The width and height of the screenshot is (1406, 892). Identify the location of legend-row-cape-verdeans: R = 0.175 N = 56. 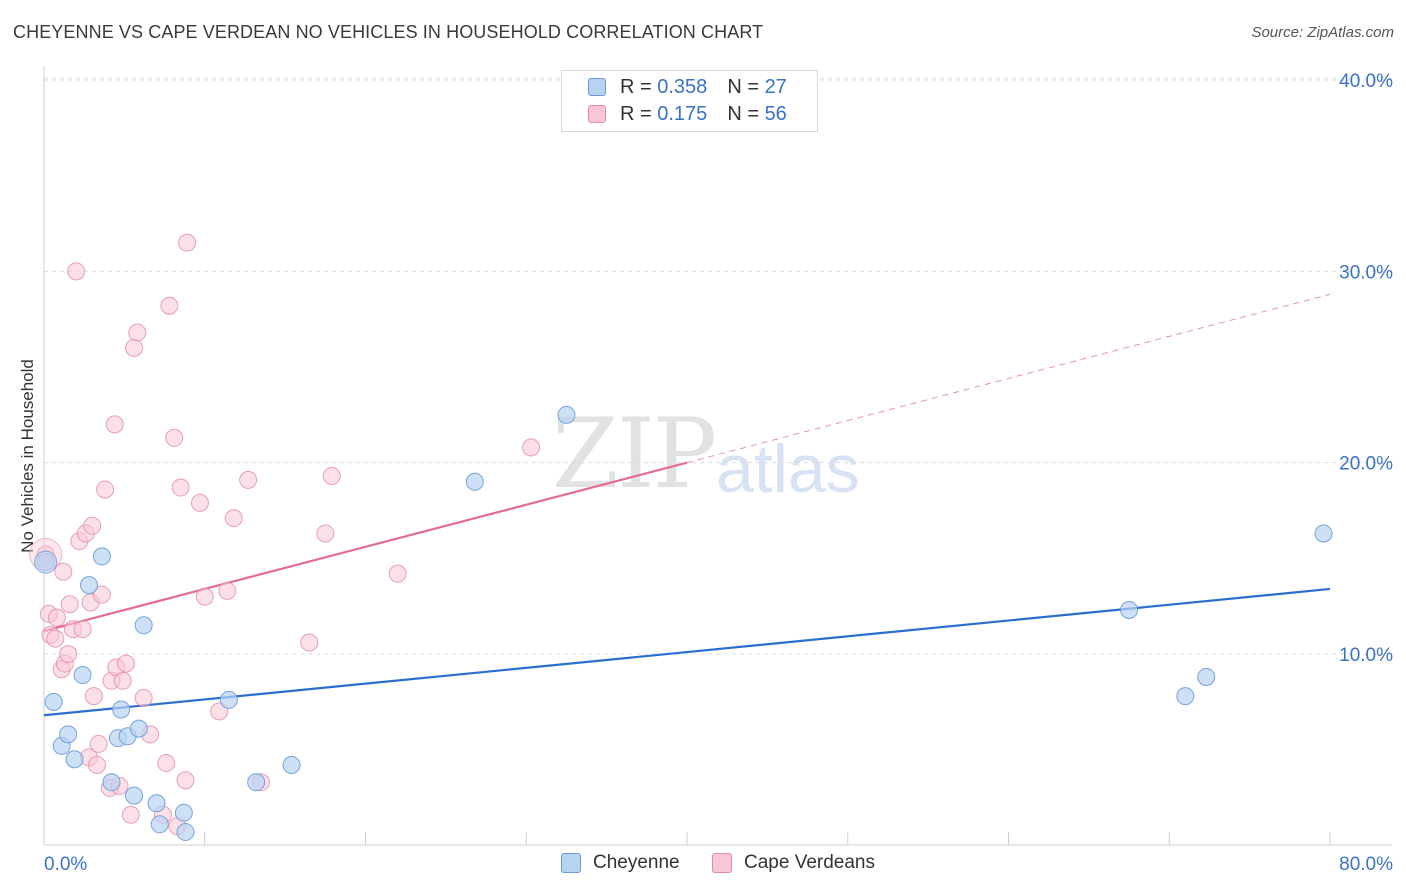
(687, 114).